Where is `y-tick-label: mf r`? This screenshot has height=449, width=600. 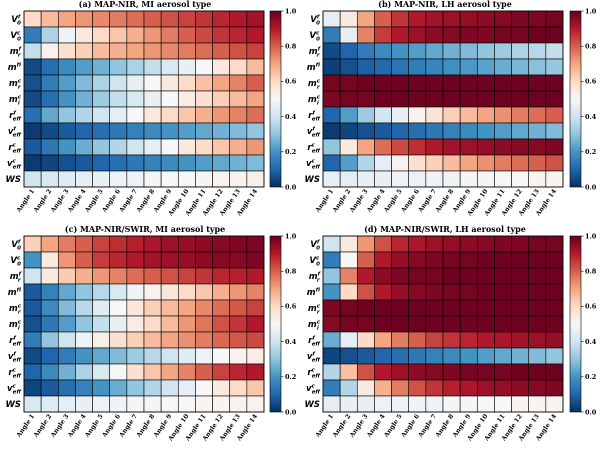
y-tick-label: mf r is located at coordinates (315, 278).